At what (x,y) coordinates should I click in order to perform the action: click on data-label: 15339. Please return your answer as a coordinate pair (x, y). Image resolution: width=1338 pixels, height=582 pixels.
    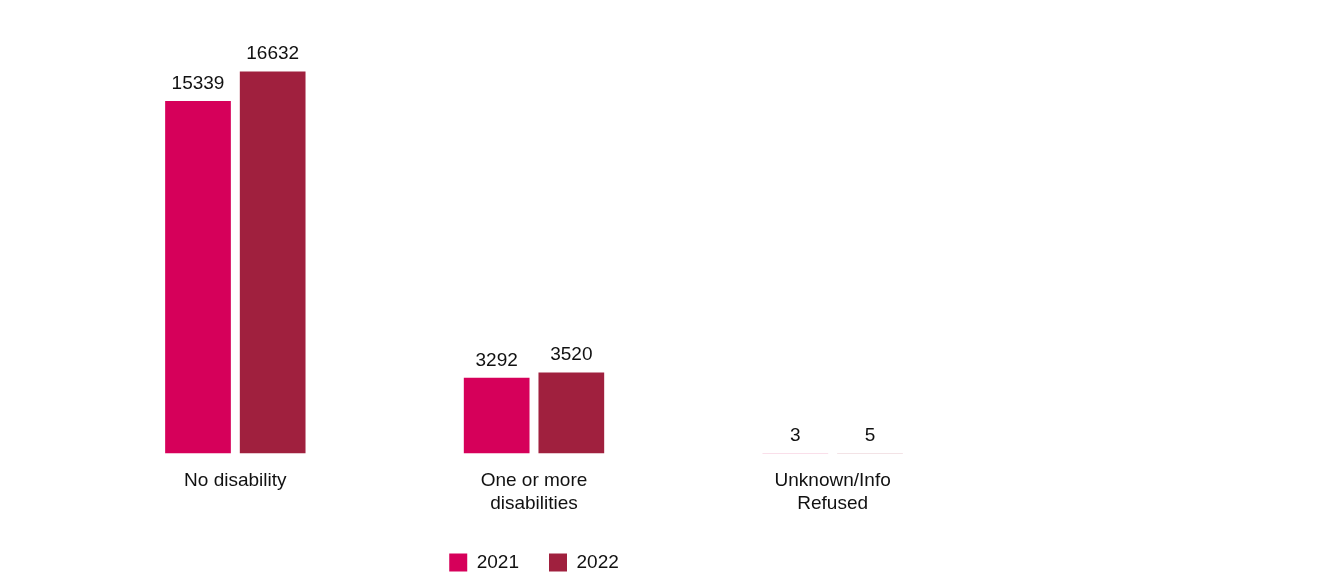
    Looking at the image, I should click on (198, 82).